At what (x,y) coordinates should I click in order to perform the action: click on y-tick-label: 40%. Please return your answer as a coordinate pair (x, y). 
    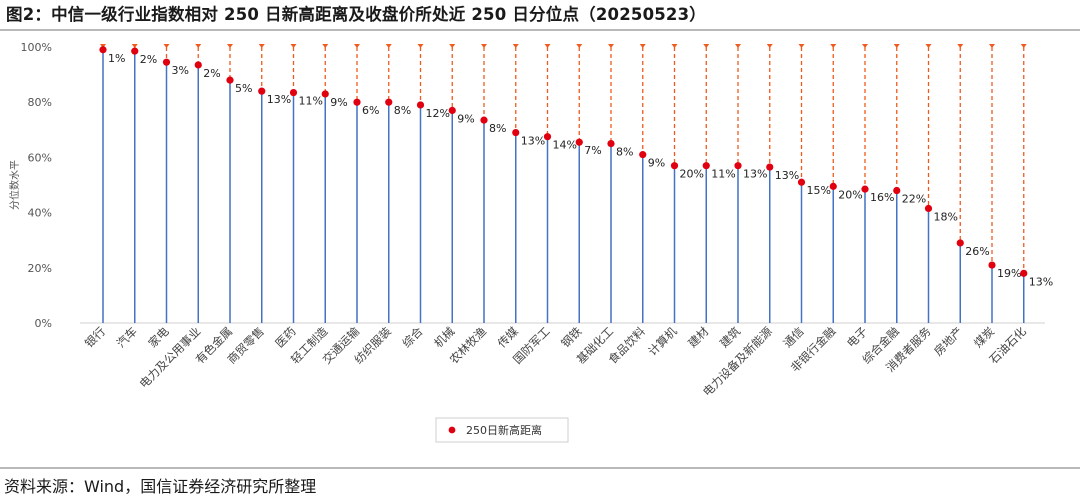
    Looking at the image, I should click on (40, 213).